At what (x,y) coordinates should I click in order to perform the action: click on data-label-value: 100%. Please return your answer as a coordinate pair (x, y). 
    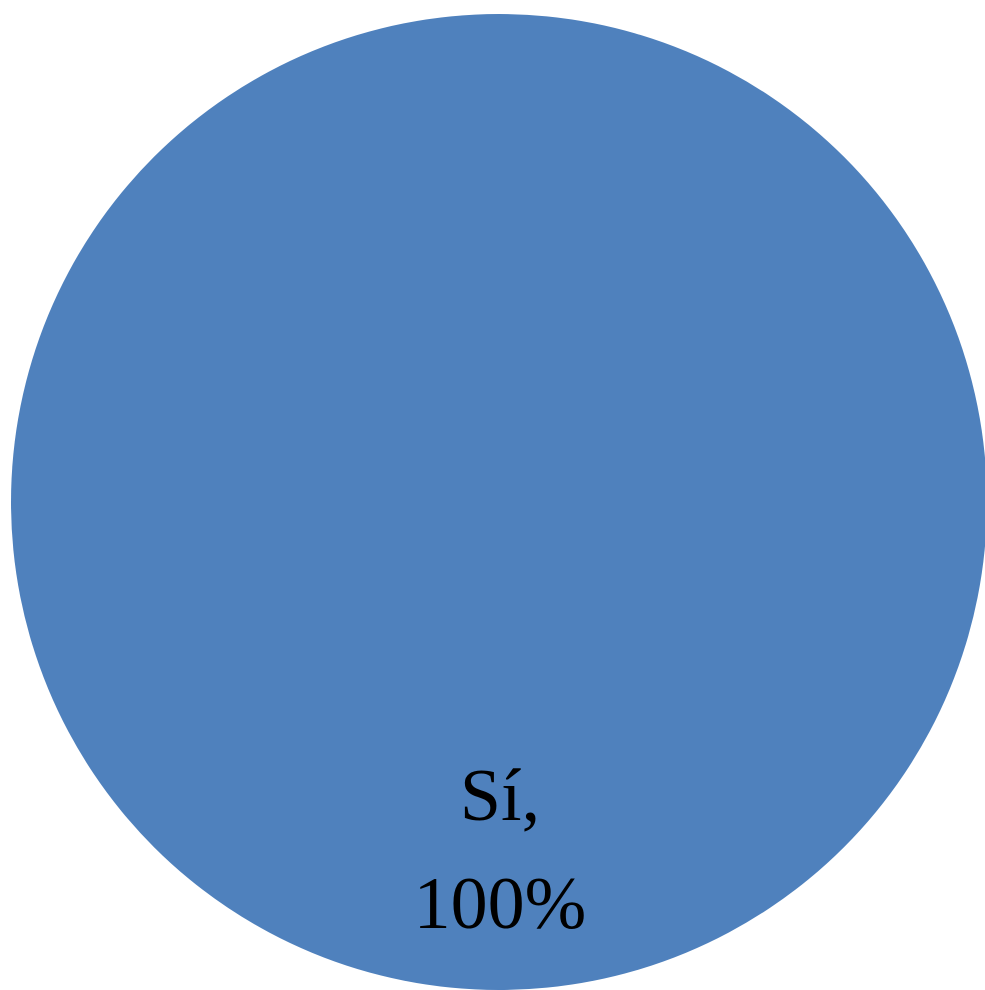
    Looking at the image, I should click on (500, 904).